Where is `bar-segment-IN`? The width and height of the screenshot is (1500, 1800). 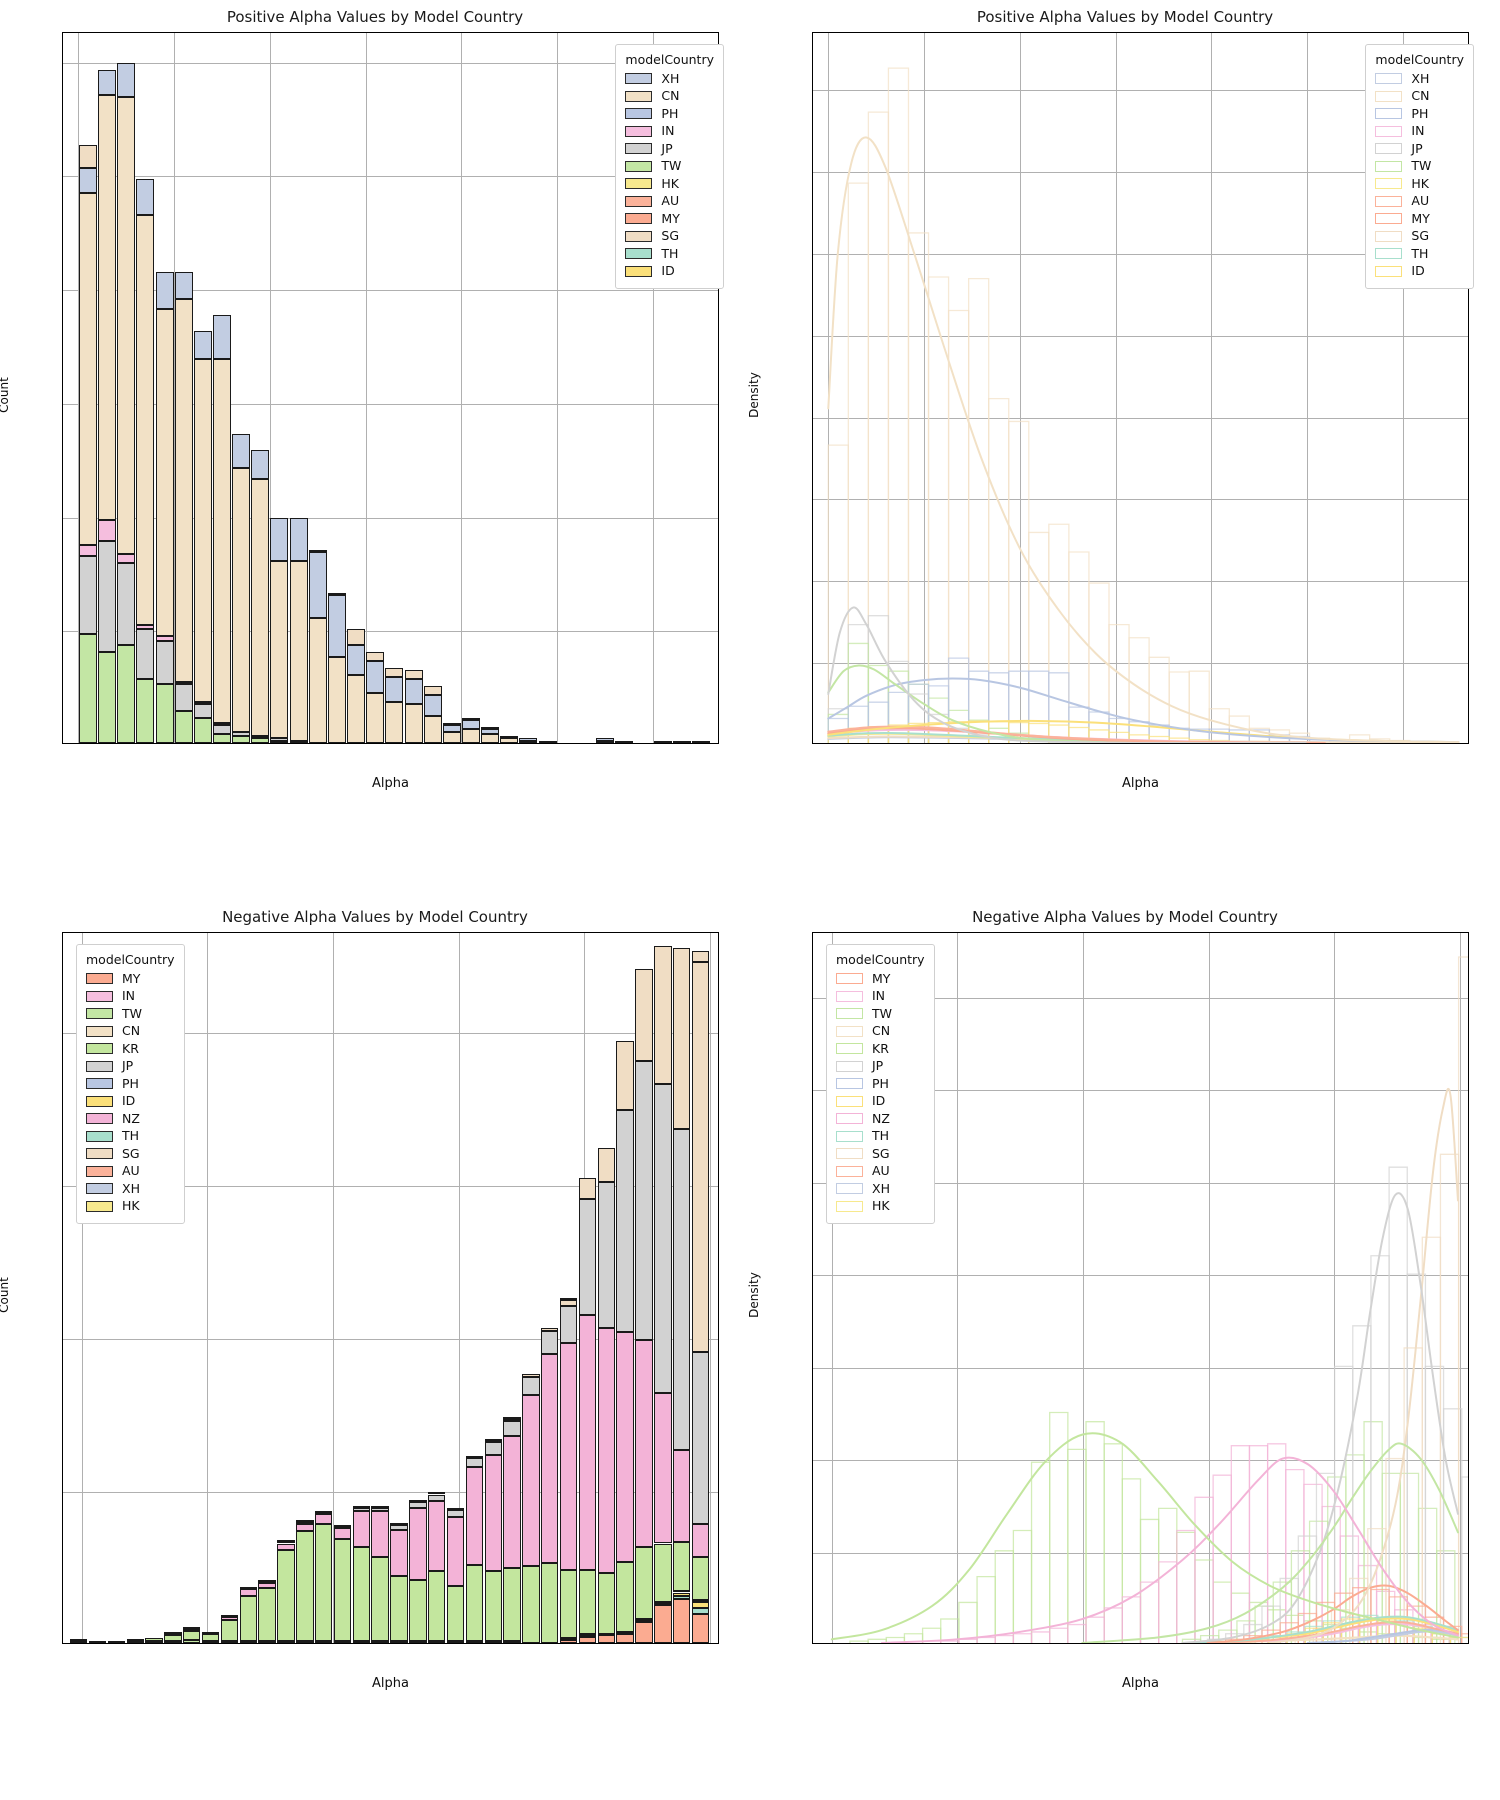 bar-segment-IN is located at coordinates (164, 638).